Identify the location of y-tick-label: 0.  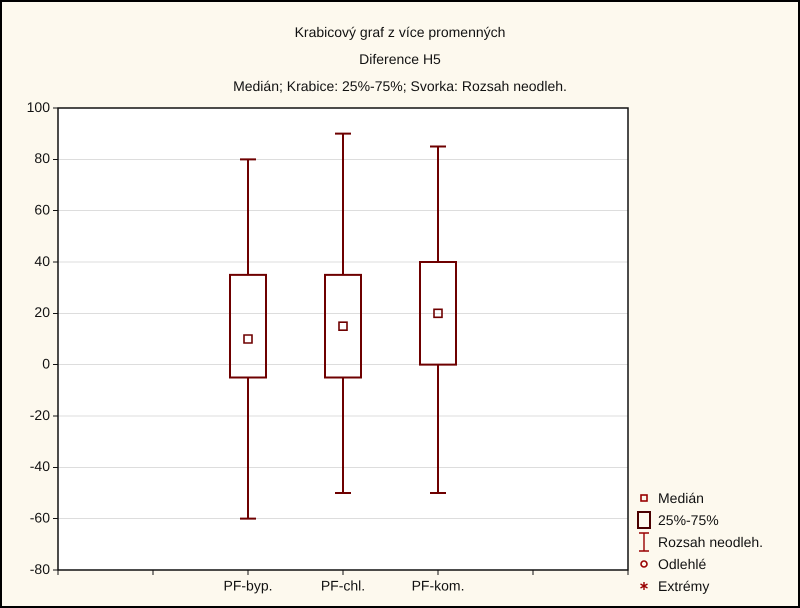
(46, 364).